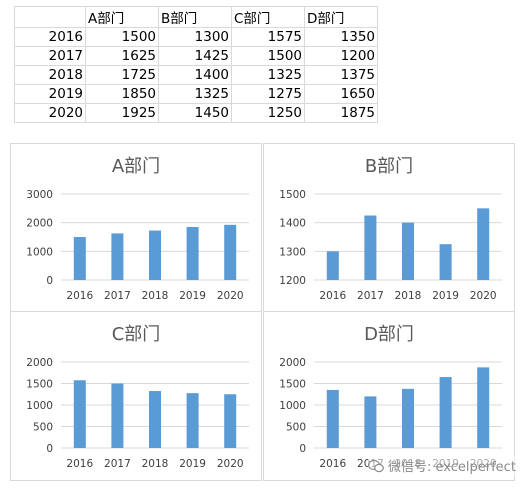  What do you see at coordinates (376, 465) in the screenshot?
I see `wechat-icon` at bounding box center [376, 465].